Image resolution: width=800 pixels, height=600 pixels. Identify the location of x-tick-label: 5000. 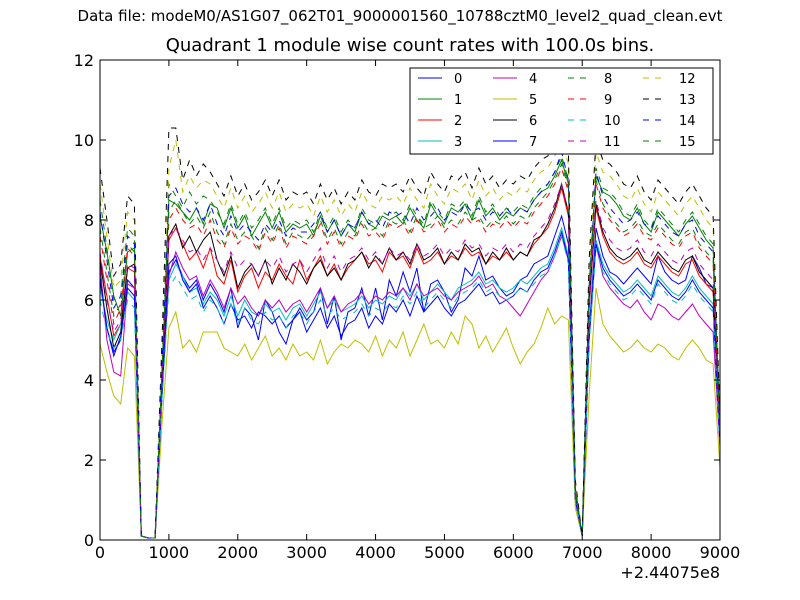
(444, 552).